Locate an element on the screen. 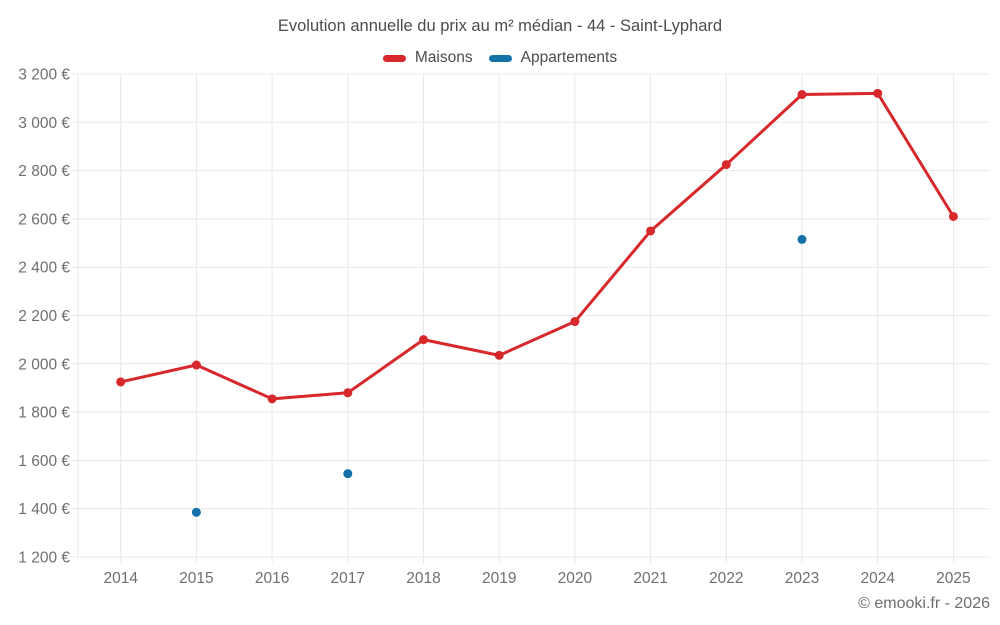  legend-item-maisons: Maisons is located at coordinates (427, 58).